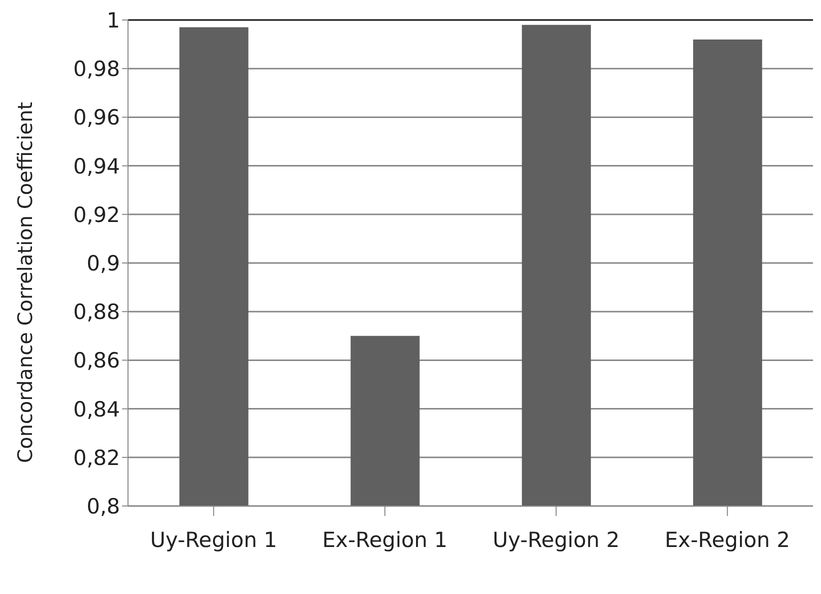 The width and height of the screenshot is (821, 594). What do you see at coordinates (113, 20) in the screenshot?
I see `y-tick-label: 1` at bounding box center [113, 20].